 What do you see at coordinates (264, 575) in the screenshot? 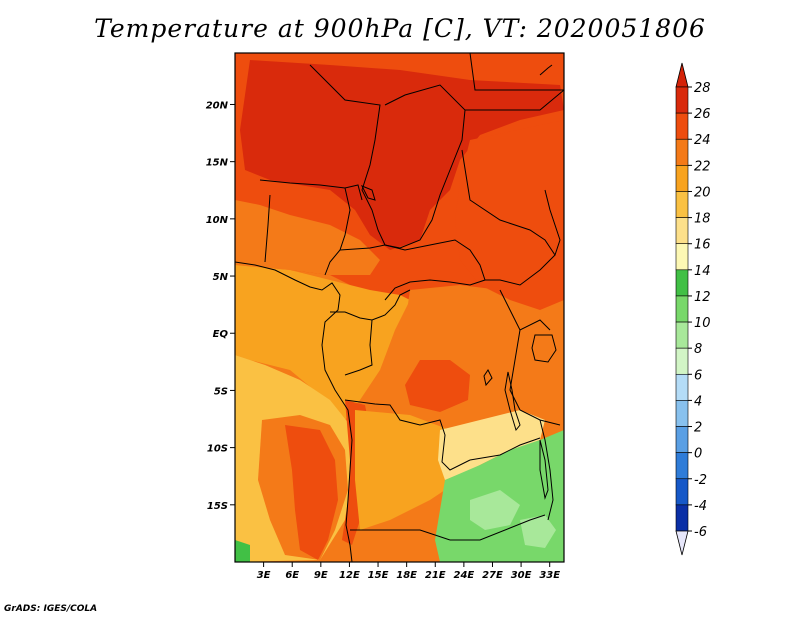
I see `x-tick-label: 3E` at bounding box center [264, 575].